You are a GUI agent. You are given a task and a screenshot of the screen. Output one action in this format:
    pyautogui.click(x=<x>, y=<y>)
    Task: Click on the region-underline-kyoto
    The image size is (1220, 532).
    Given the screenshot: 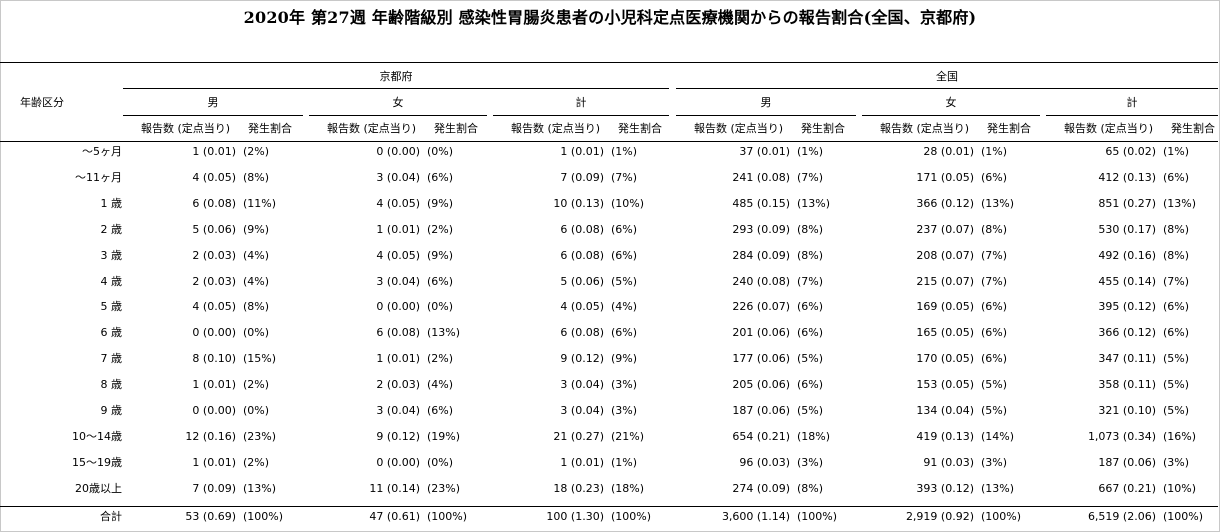 What is the action you would take?
    pyautogui.click(x=396, y=88)
    